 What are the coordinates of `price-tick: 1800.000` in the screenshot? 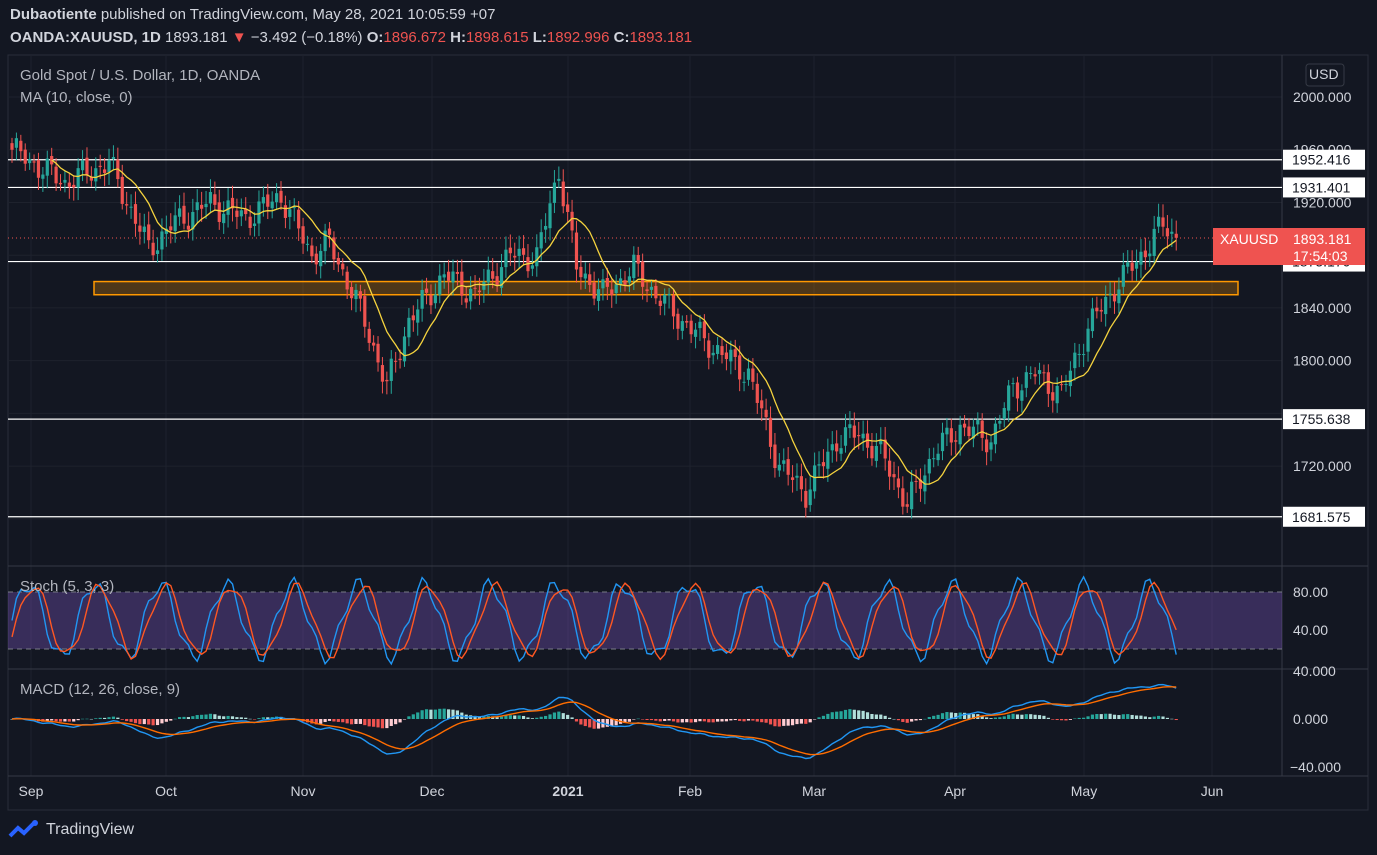 It's located at (1322, 361).